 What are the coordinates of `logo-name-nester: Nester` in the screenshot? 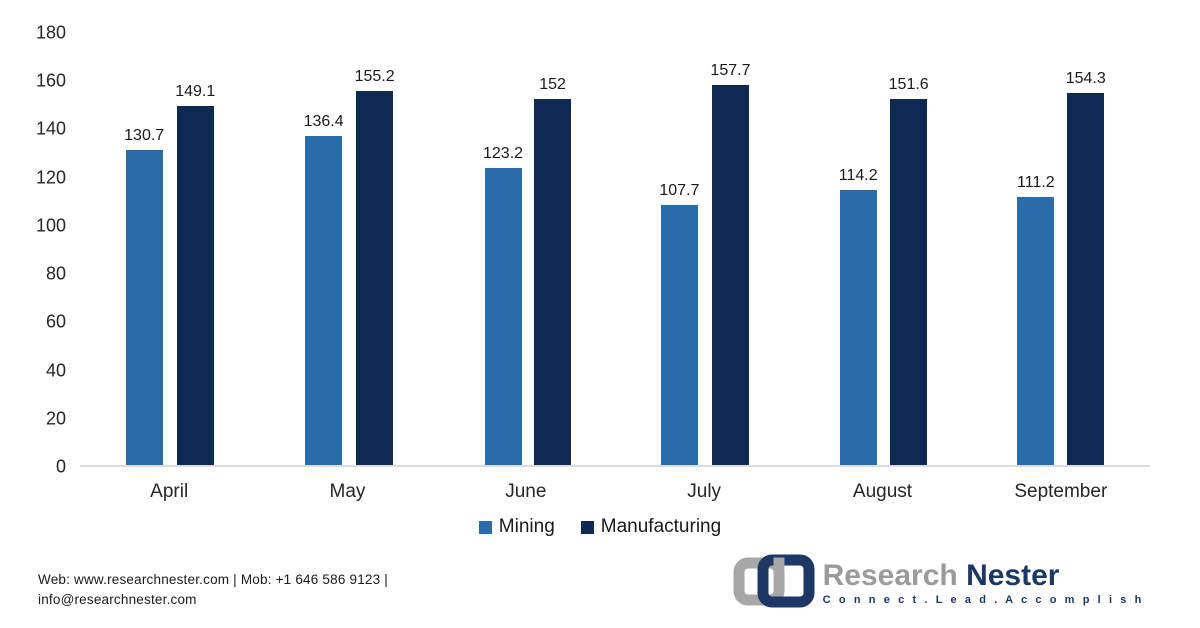 It's located at (1013, 575).